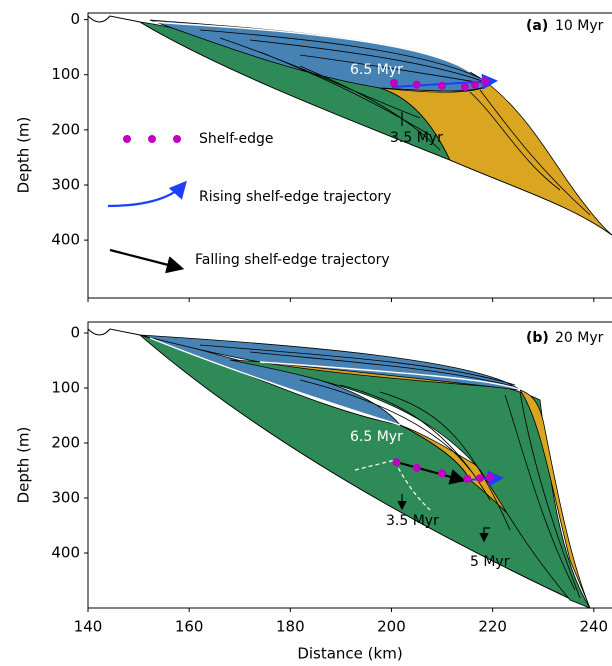 This screenshot has height=666, width=612. What do you see at coordinates (391, 627) in the screenshot?
I see `x-tick-label: 200` at bounding box center [391, 627].